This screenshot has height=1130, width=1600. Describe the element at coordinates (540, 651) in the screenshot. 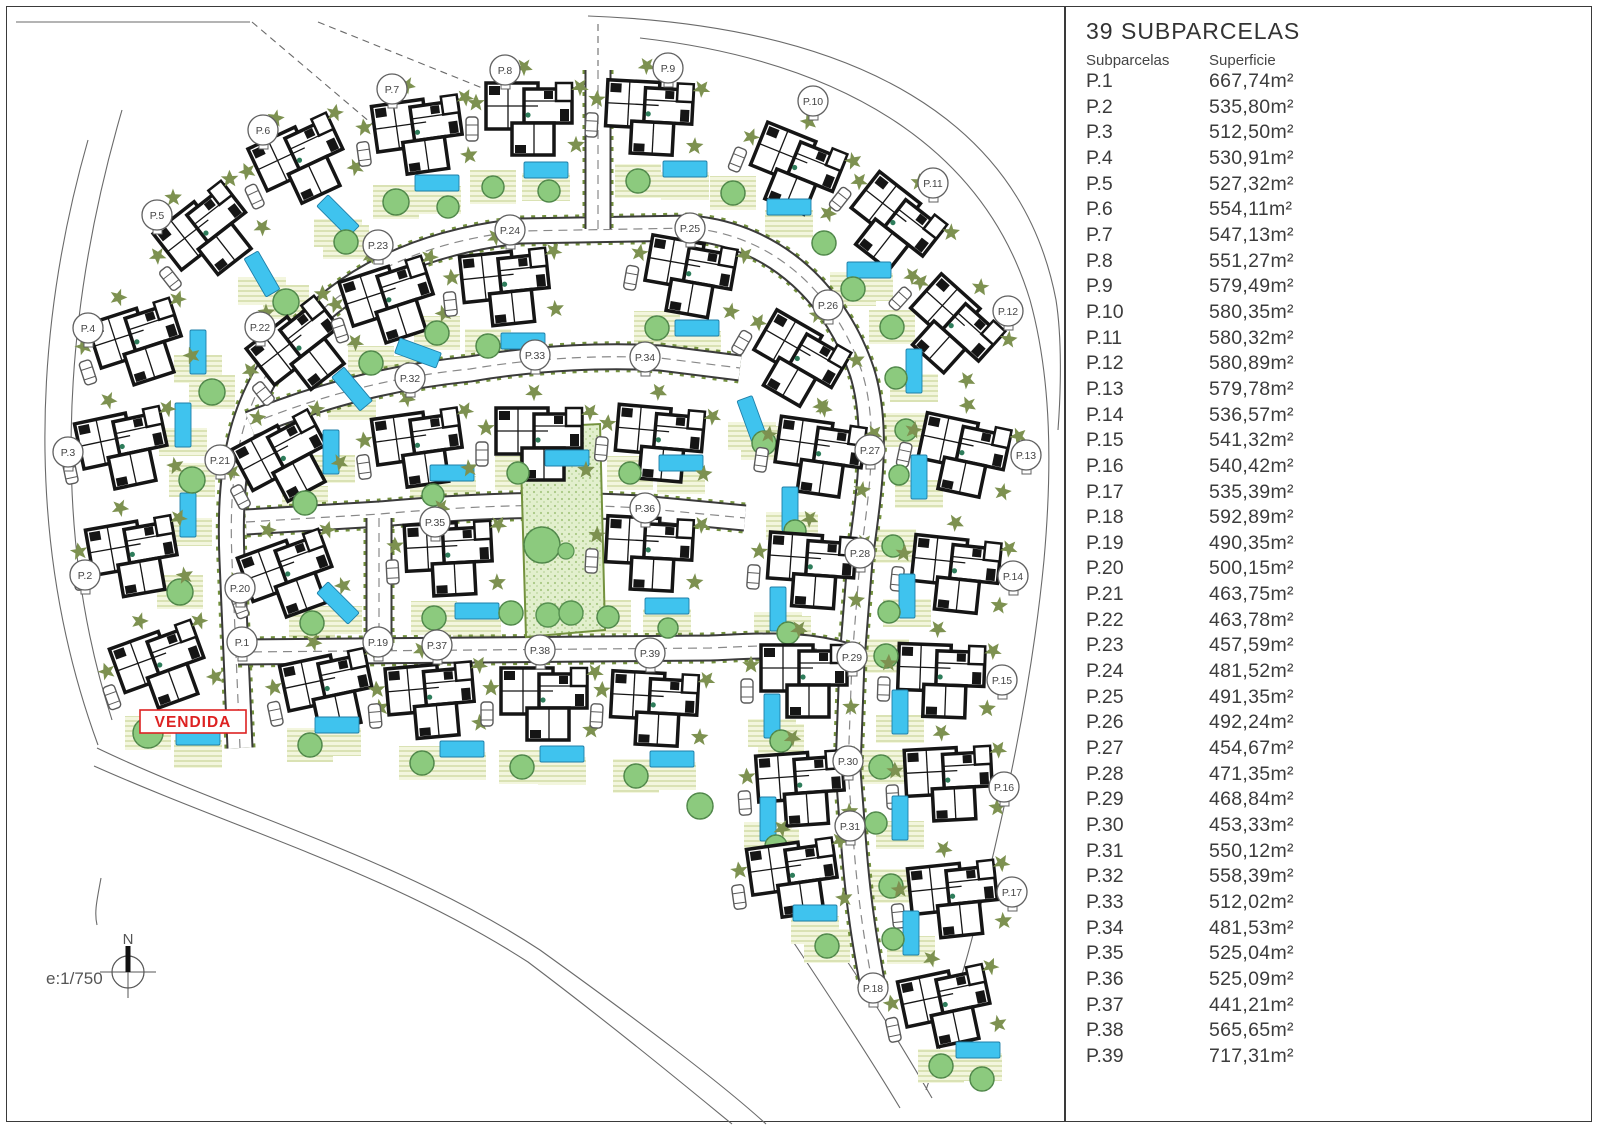

I see `parcel-bubble-label: P.38` at that location.